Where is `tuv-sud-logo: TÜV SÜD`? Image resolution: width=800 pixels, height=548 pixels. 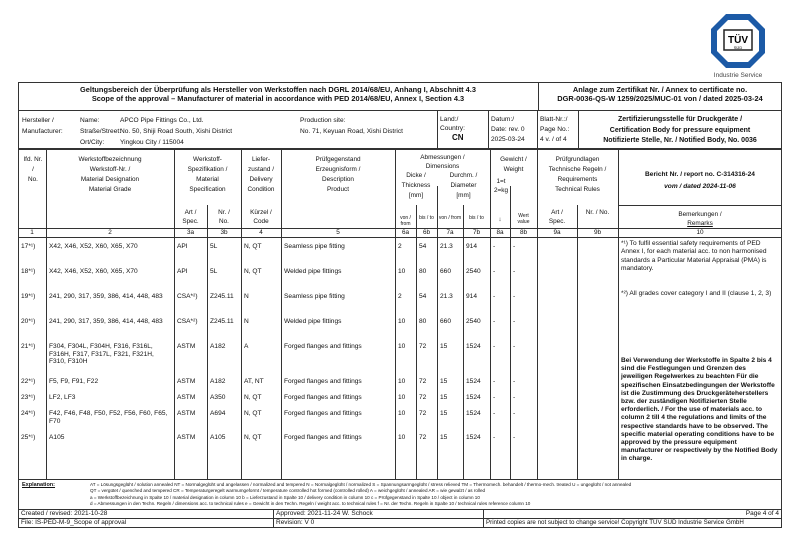
tuv-sud-logo: TÜV SÜD is located at coordinates (738, 41).